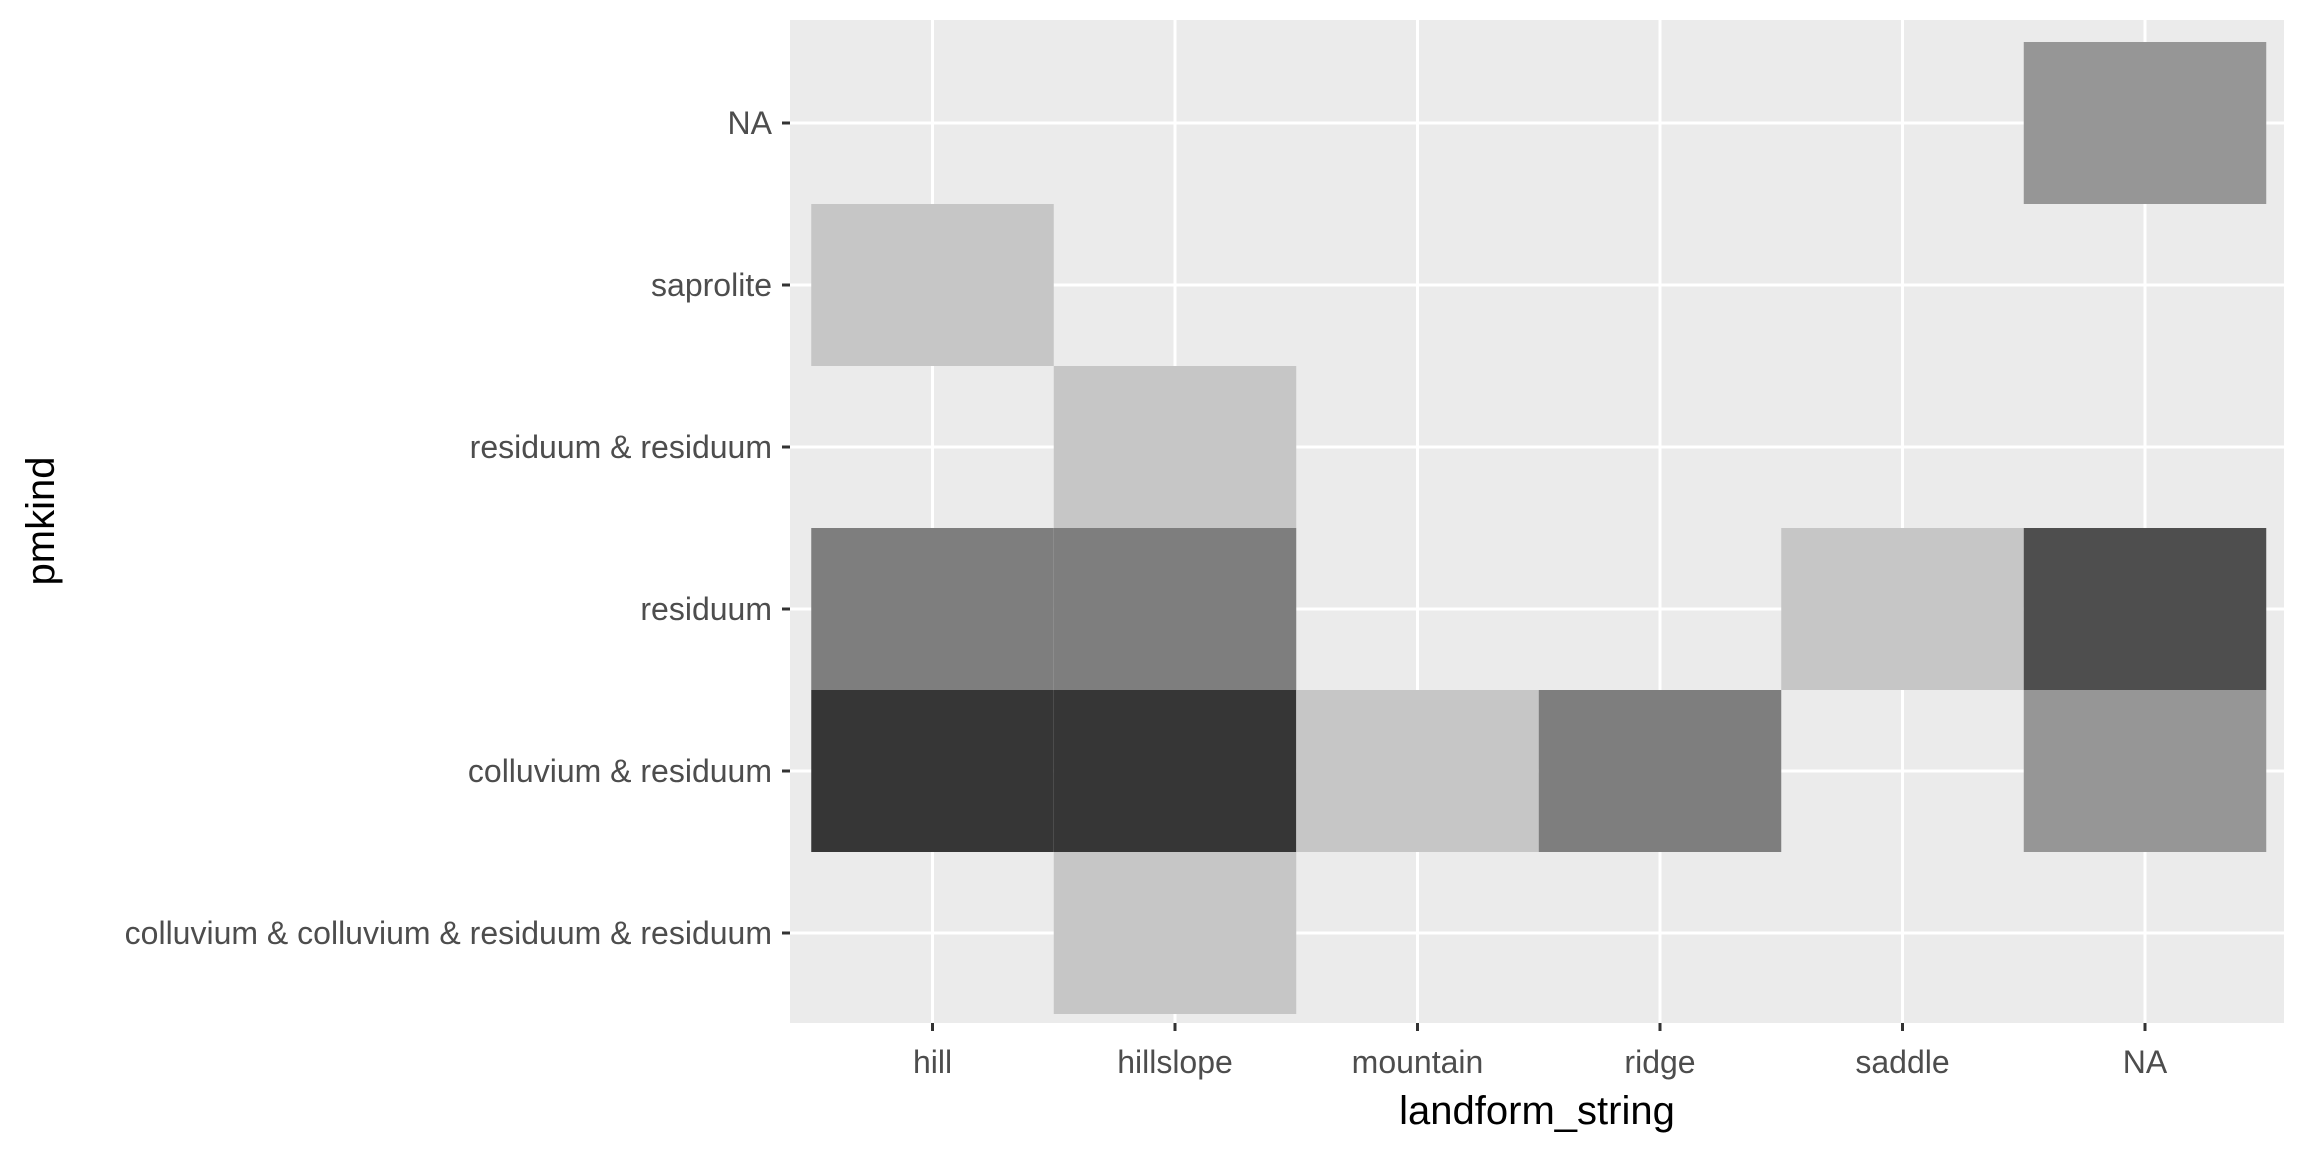 This screenshot has height=1152, width=2304. I want to click on y-tick-label: colluvium & residuum, so click(620, 771).